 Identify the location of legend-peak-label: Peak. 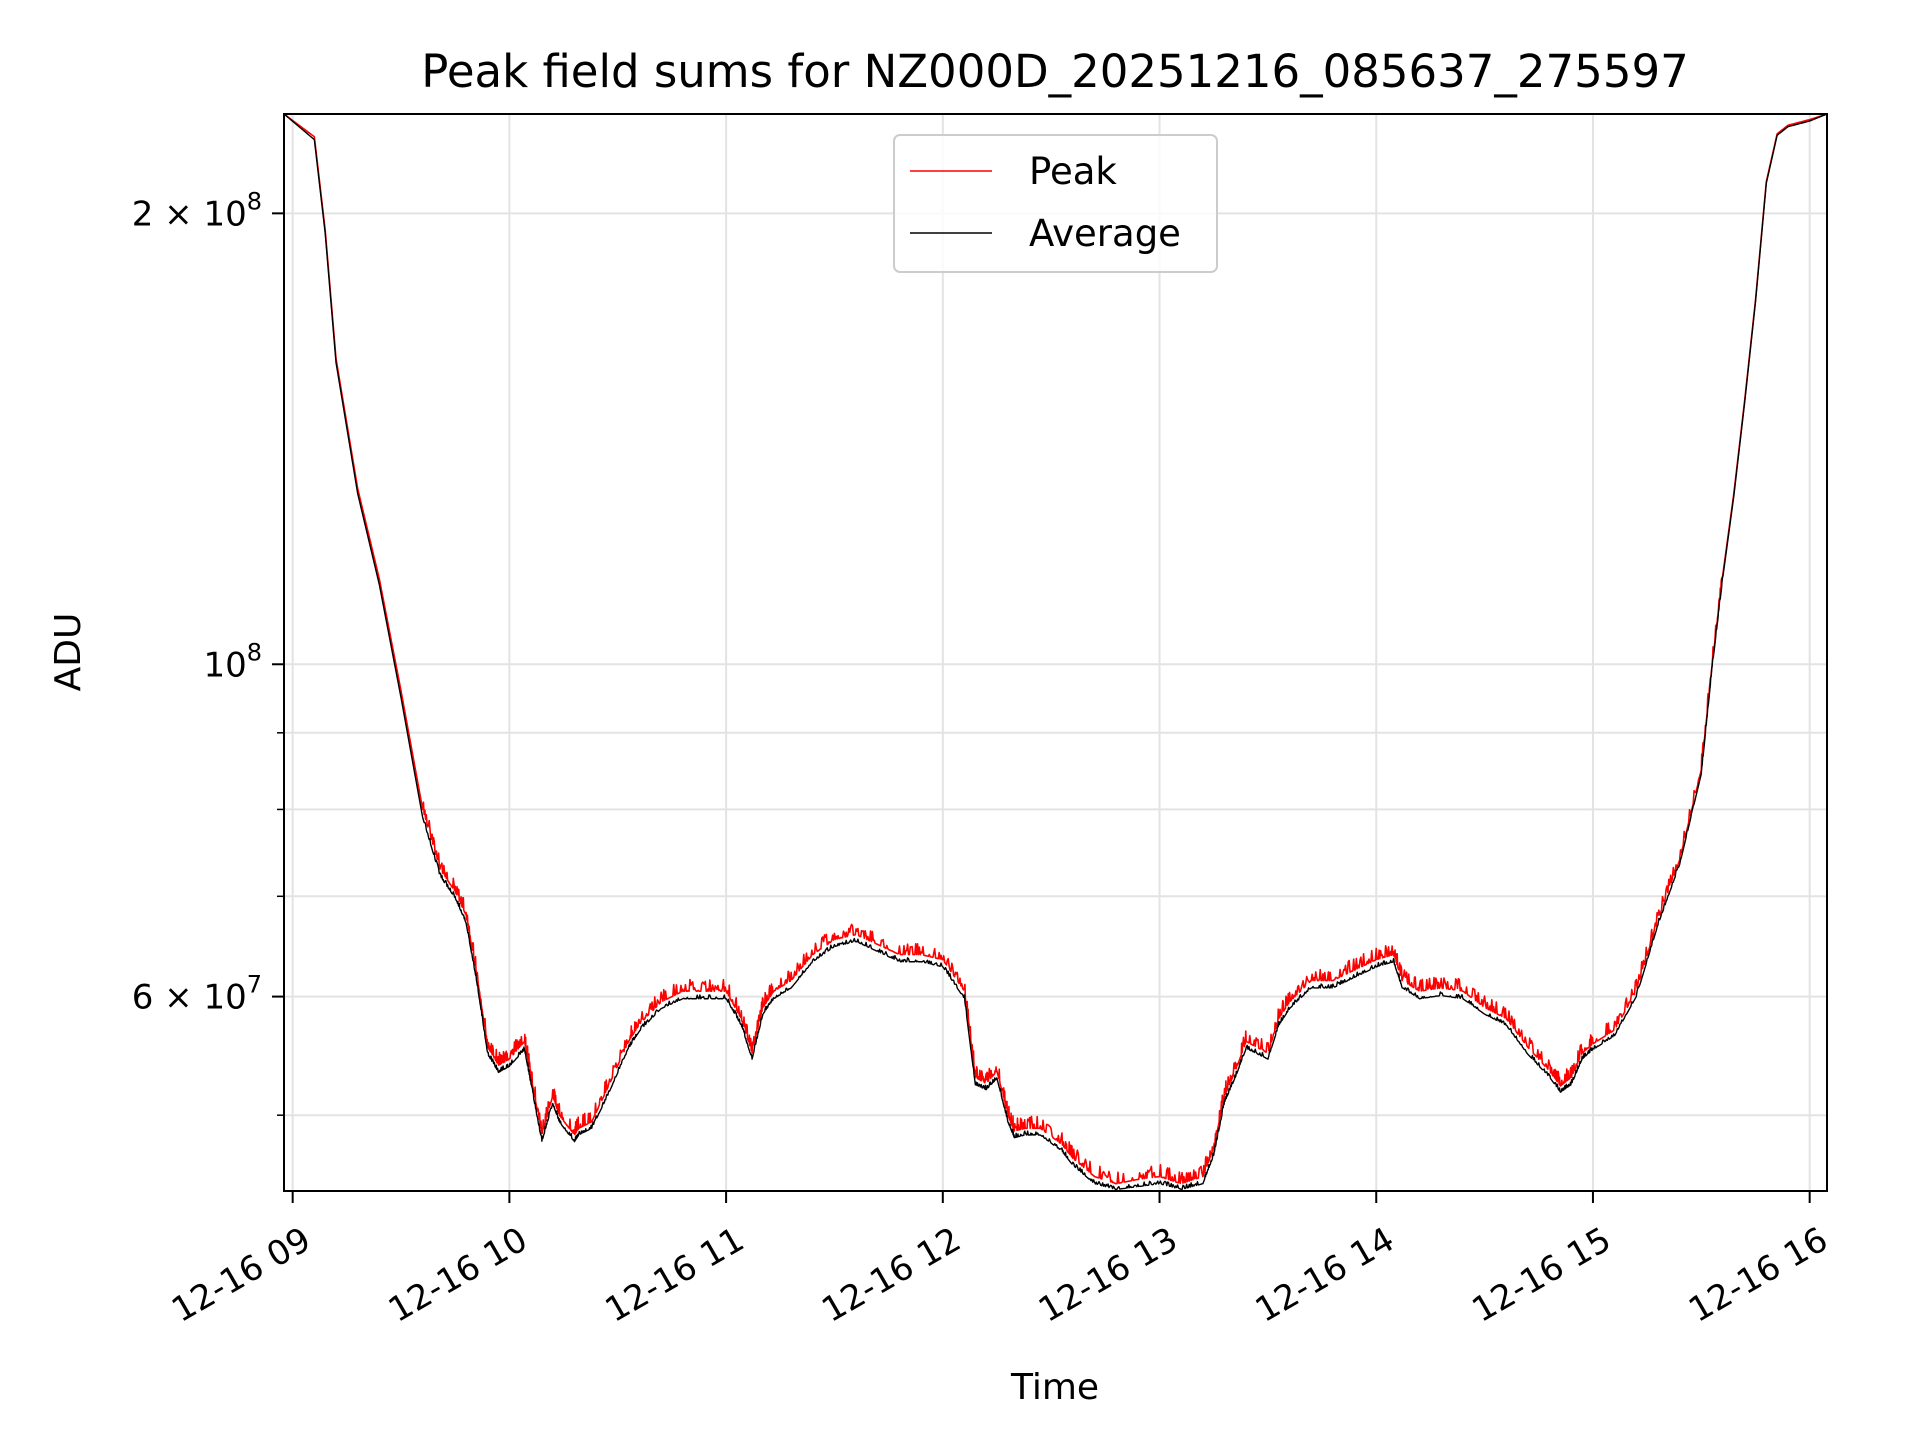
(1073, 171).